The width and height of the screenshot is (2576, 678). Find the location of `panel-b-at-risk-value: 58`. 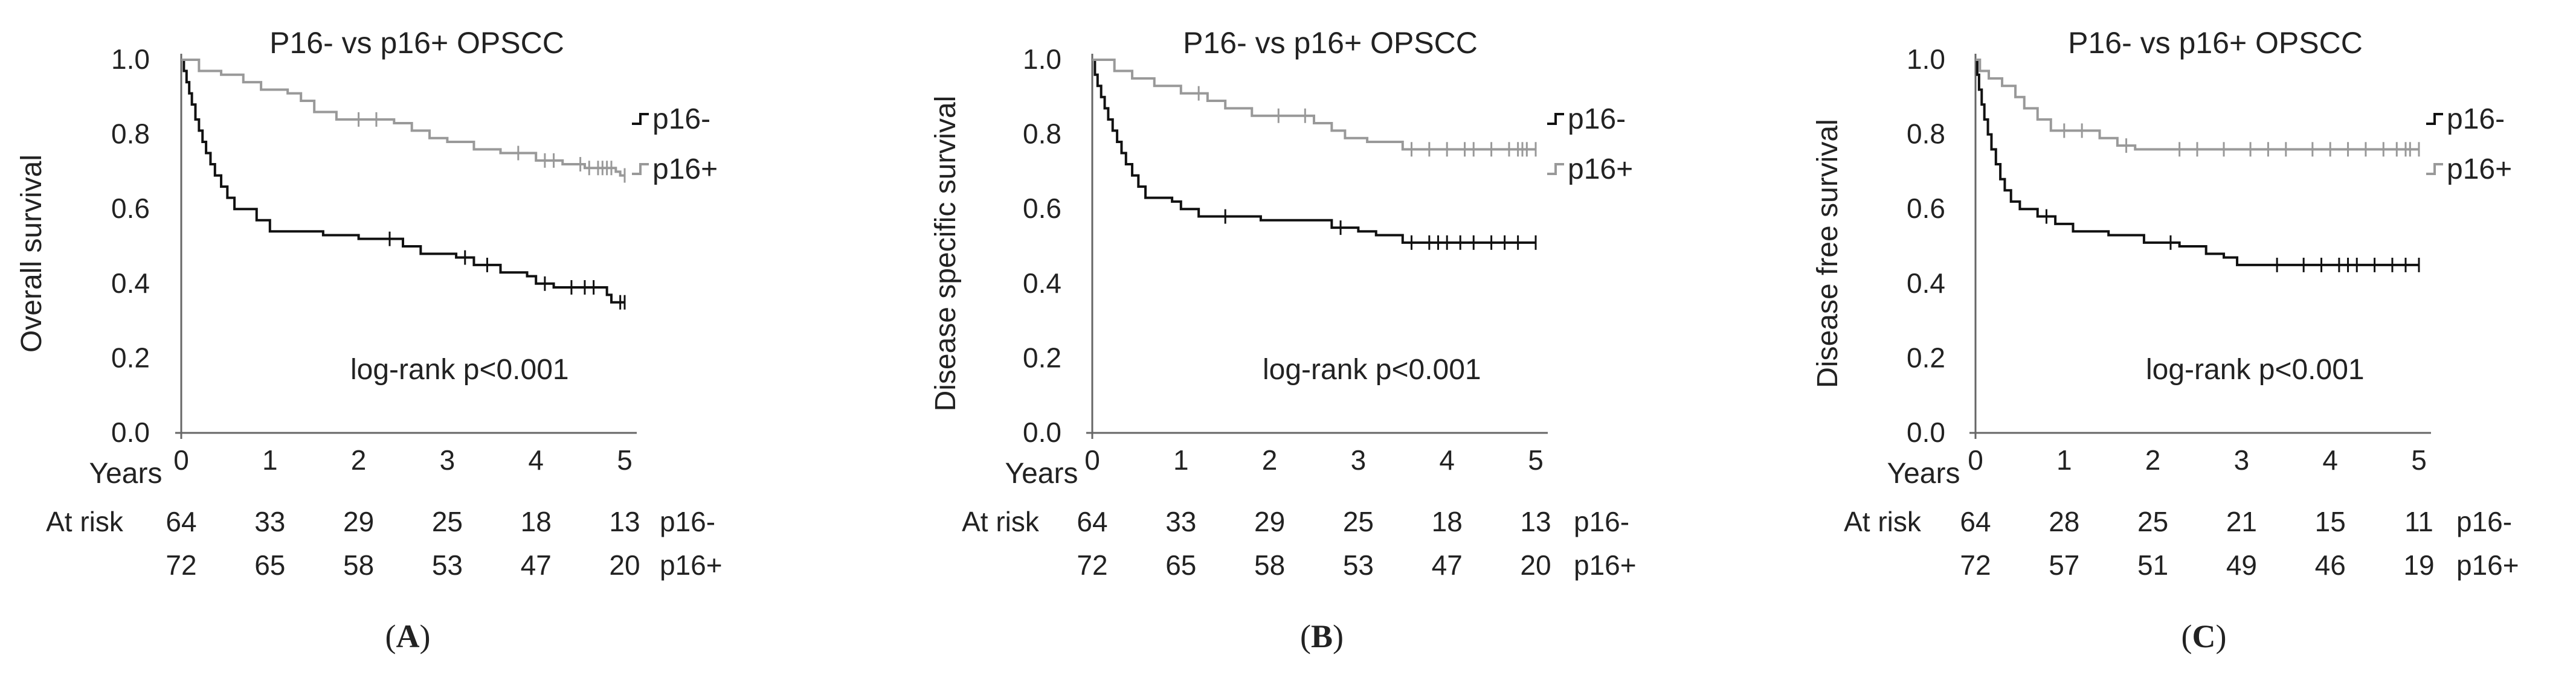

panel-b-at-risk-value: 58 is located at coordinates (1269, 565).